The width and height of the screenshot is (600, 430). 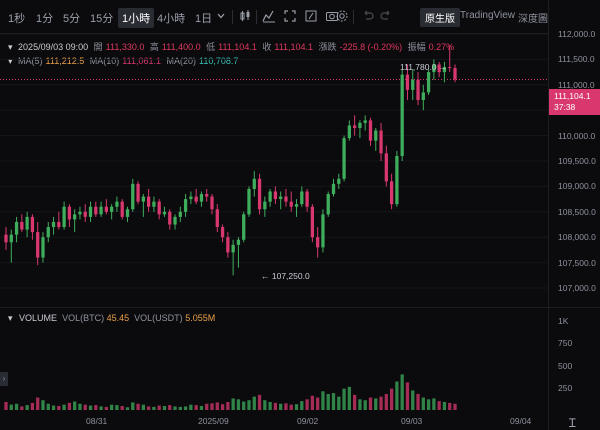 What do you see at coordinates (72, 19) in the screenshot?
I see `timeframe-5m: 5分` at bounding box center [72, 19].